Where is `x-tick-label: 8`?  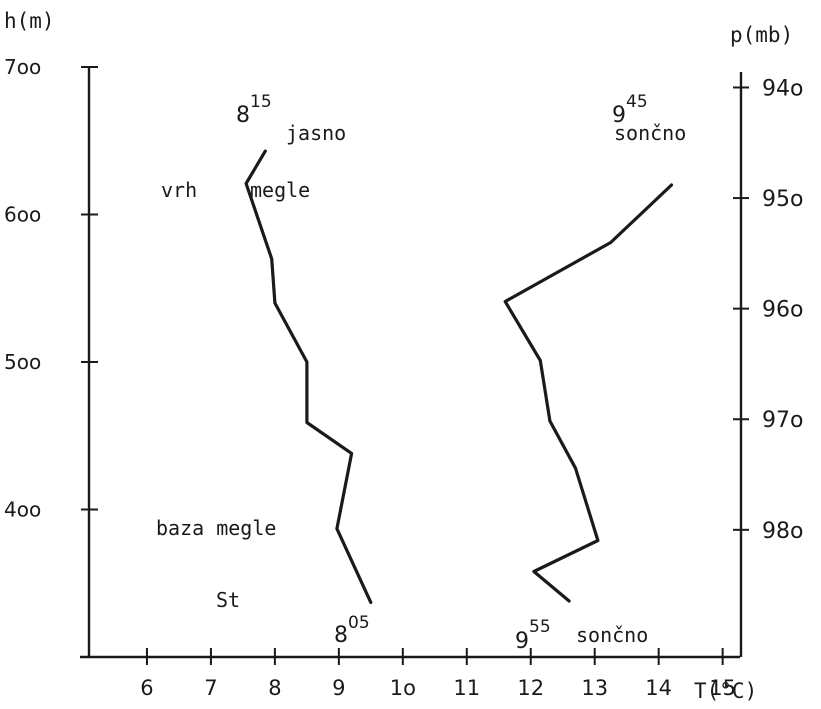
x-tick-label: 8 is located at coordinates (274, 688).